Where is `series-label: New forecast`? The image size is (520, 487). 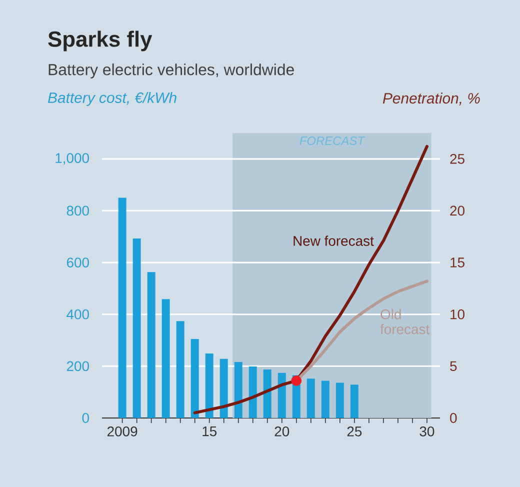 series-label: New forecast is located at coordinates (334, 241).